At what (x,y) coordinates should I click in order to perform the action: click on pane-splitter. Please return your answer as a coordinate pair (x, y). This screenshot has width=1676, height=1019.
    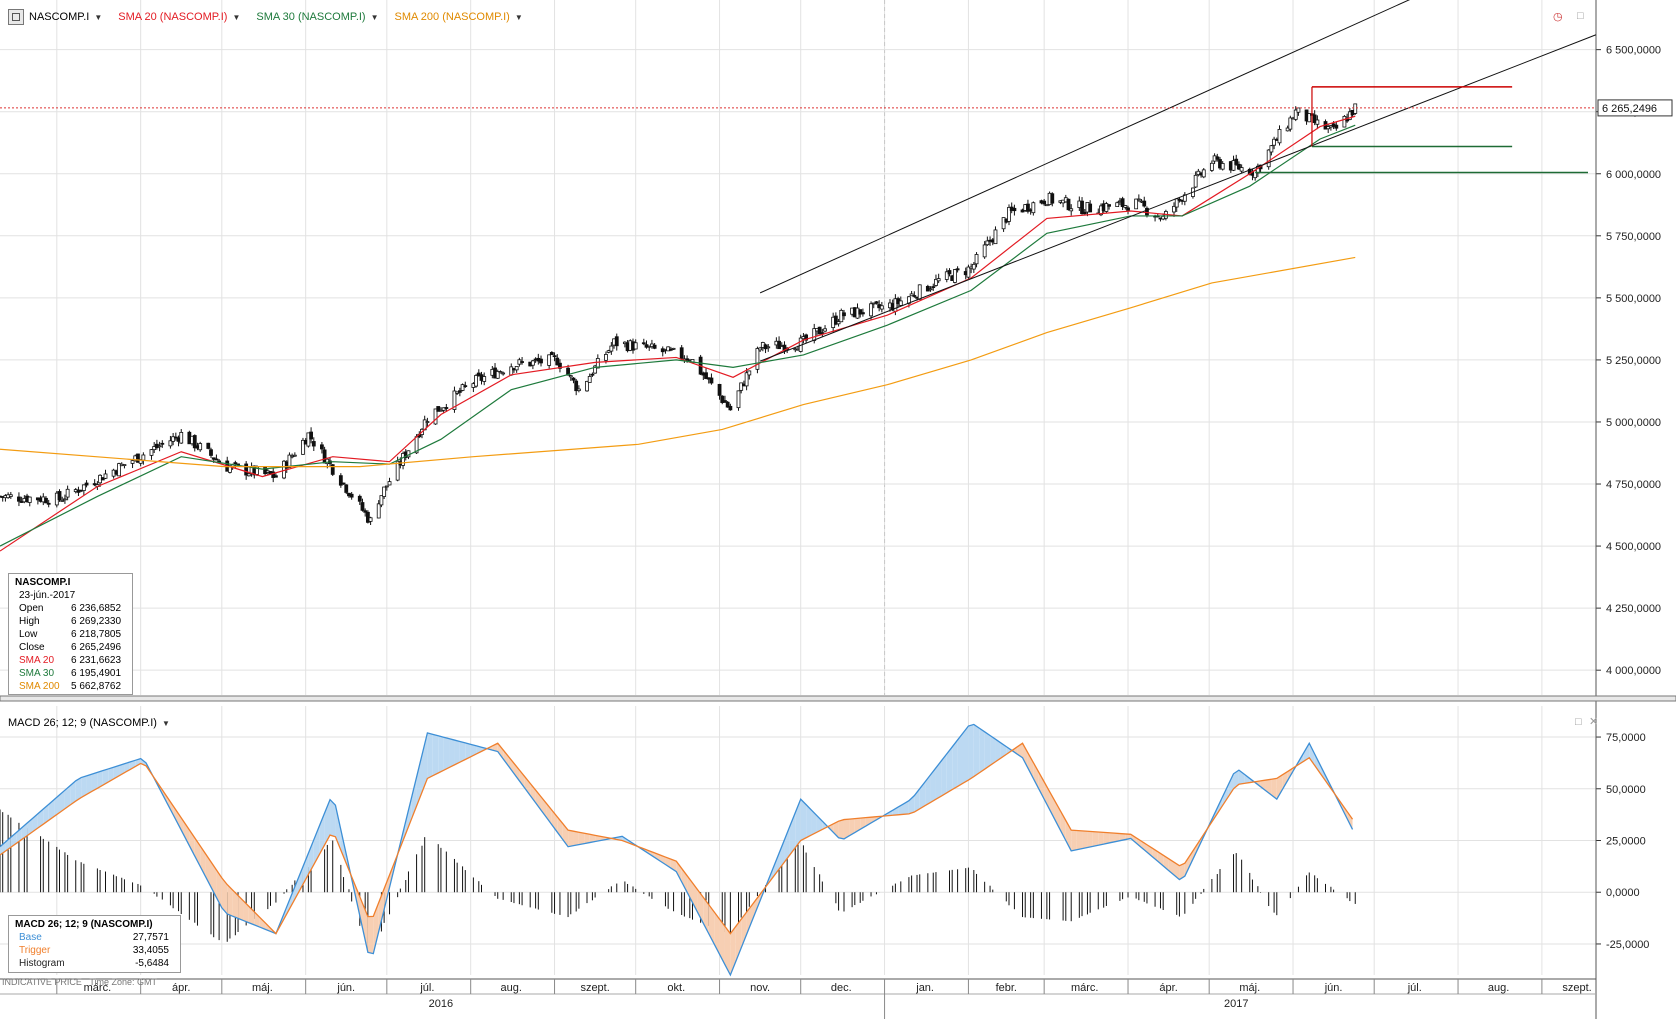
    Looking at the image, I should click on (838, 698).